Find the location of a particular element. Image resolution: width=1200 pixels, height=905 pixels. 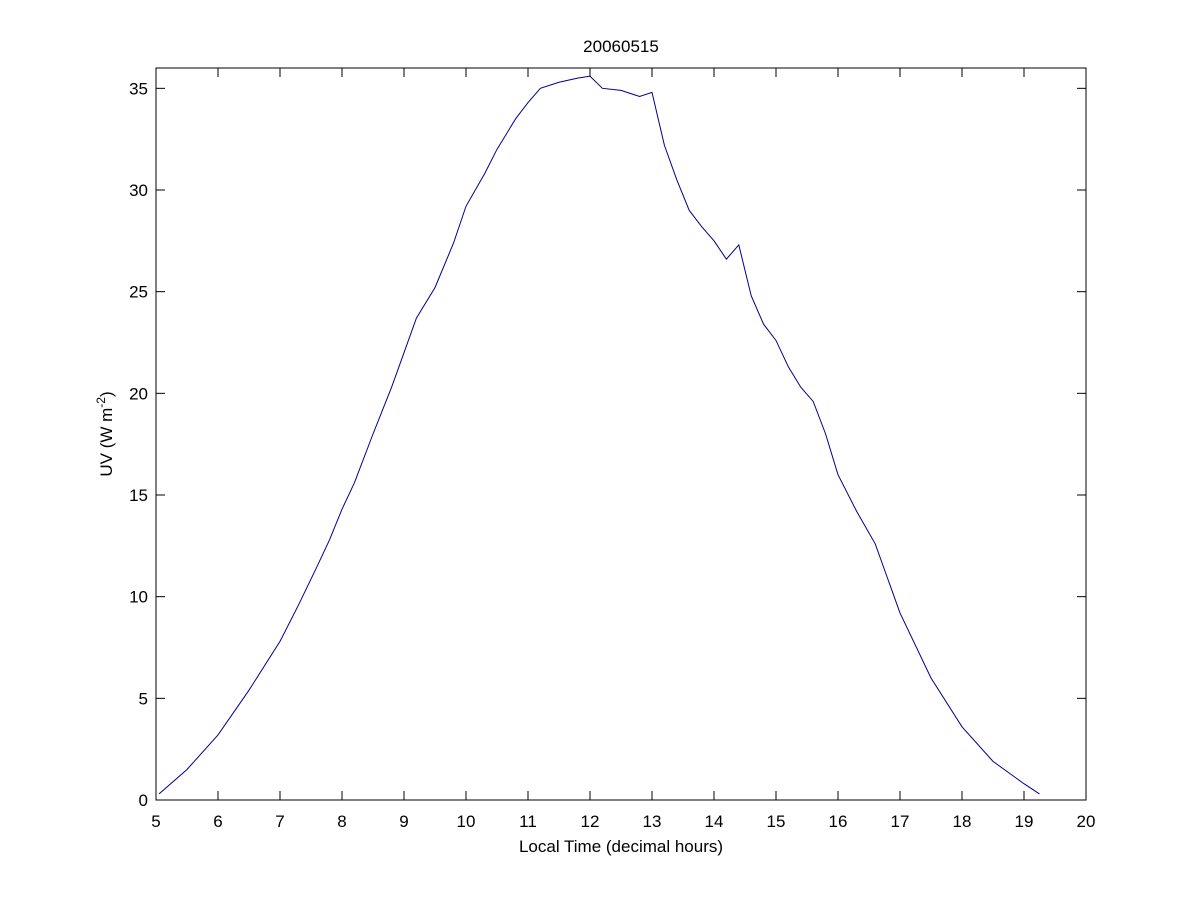

x-axis-tick-labels: 5 6 7 8 9 10 11 12 13 14 15 16 17 18 19 20 is located at coordinates (623, 821).